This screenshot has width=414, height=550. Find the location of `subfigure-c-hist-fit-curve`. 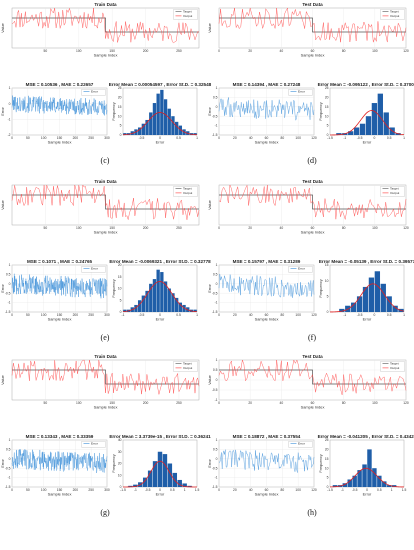

subfigure-c-hist-fit-curve is located at coordinates (160, 124).